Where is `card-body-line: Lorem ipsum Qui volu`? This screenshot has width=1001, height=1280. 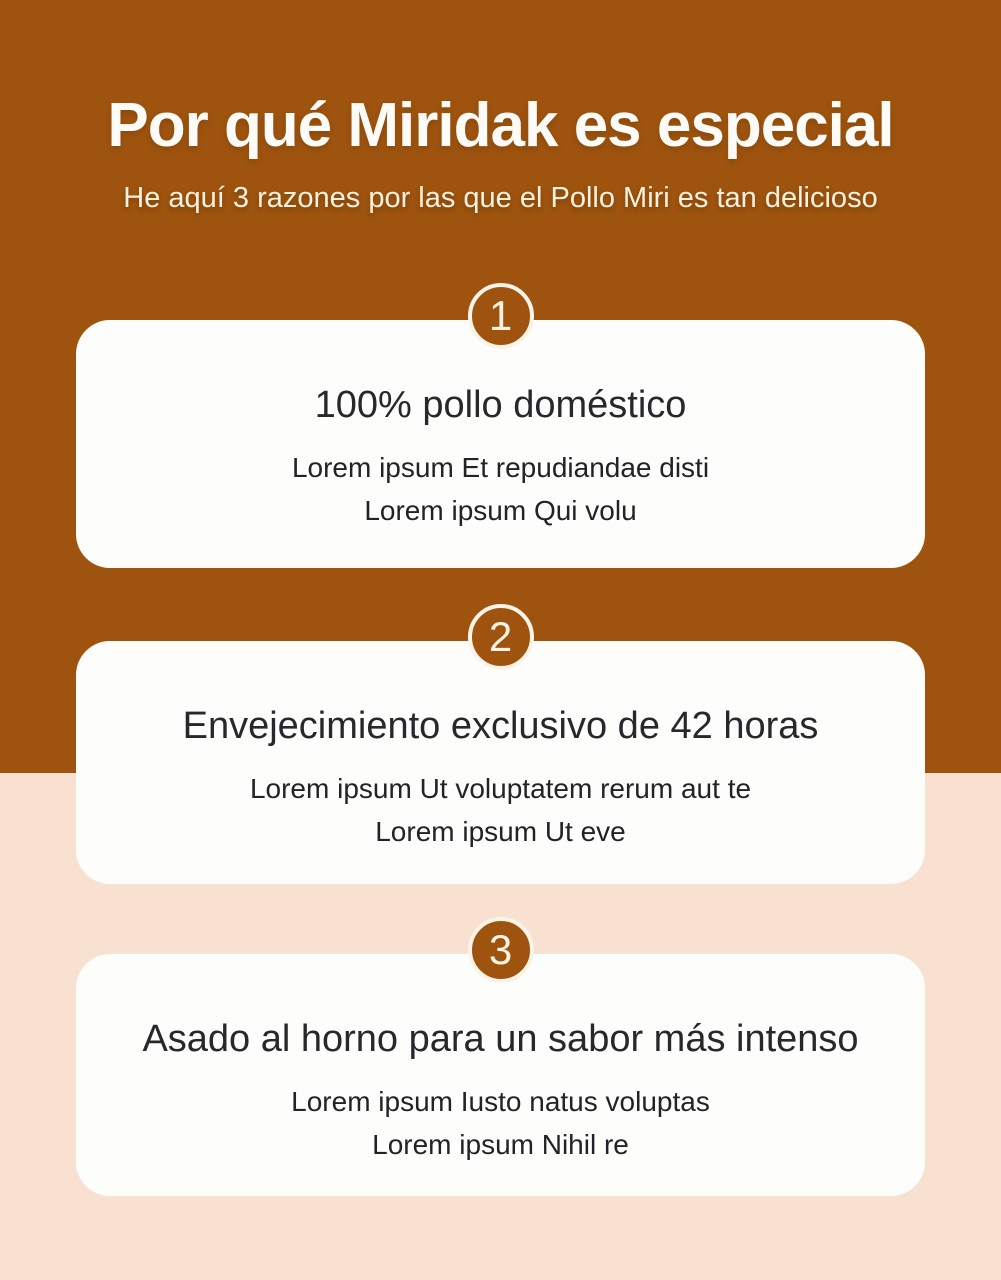 card-body-line: Lorem ipsum Qui volu is located at coordinates (500, 510).